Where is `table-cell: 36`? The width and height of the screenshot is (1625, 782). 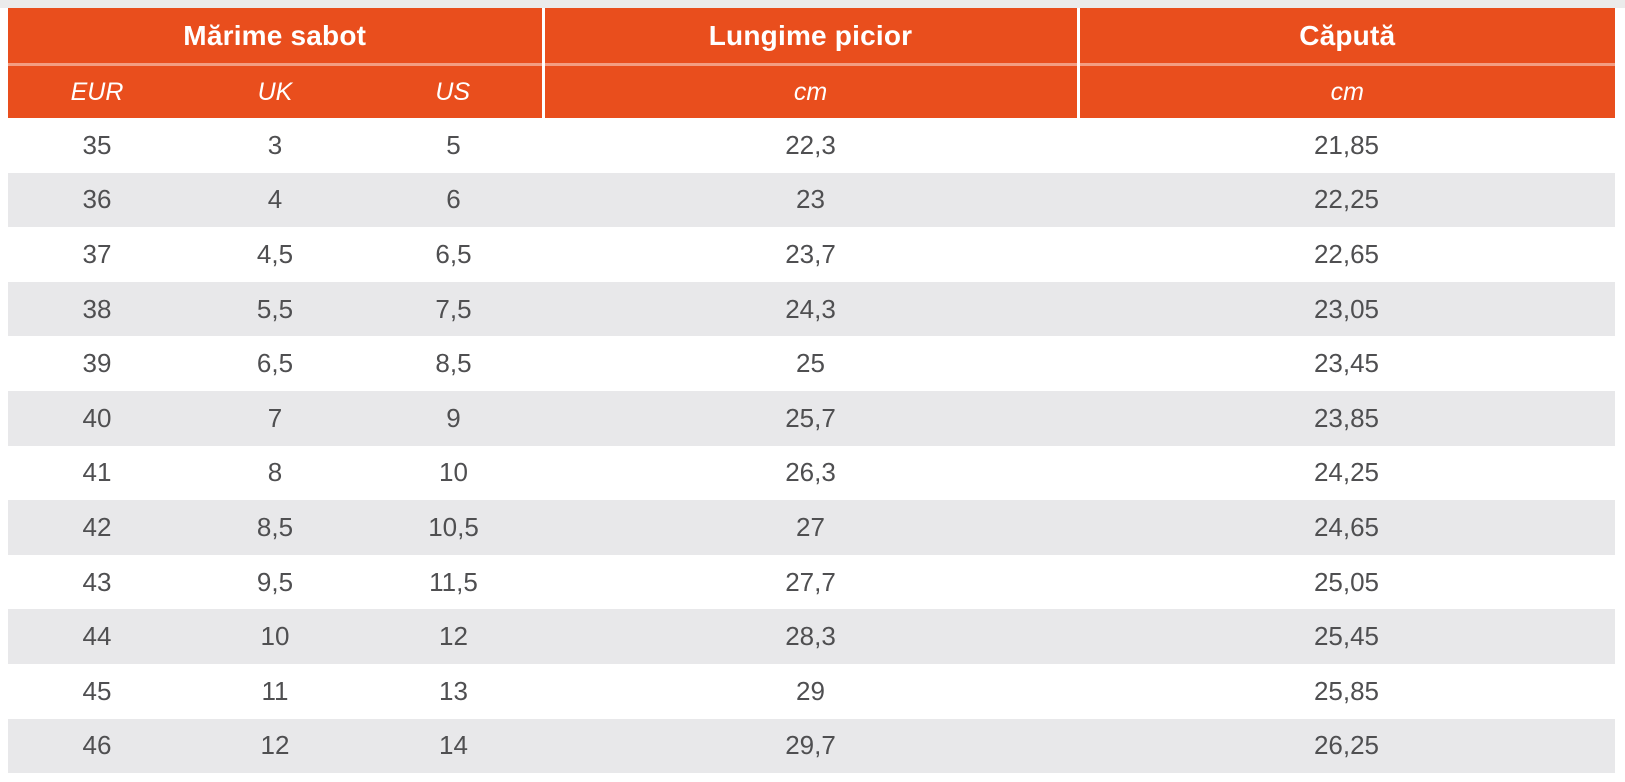 table-cell: 36 is located at coordinates (97, 200).